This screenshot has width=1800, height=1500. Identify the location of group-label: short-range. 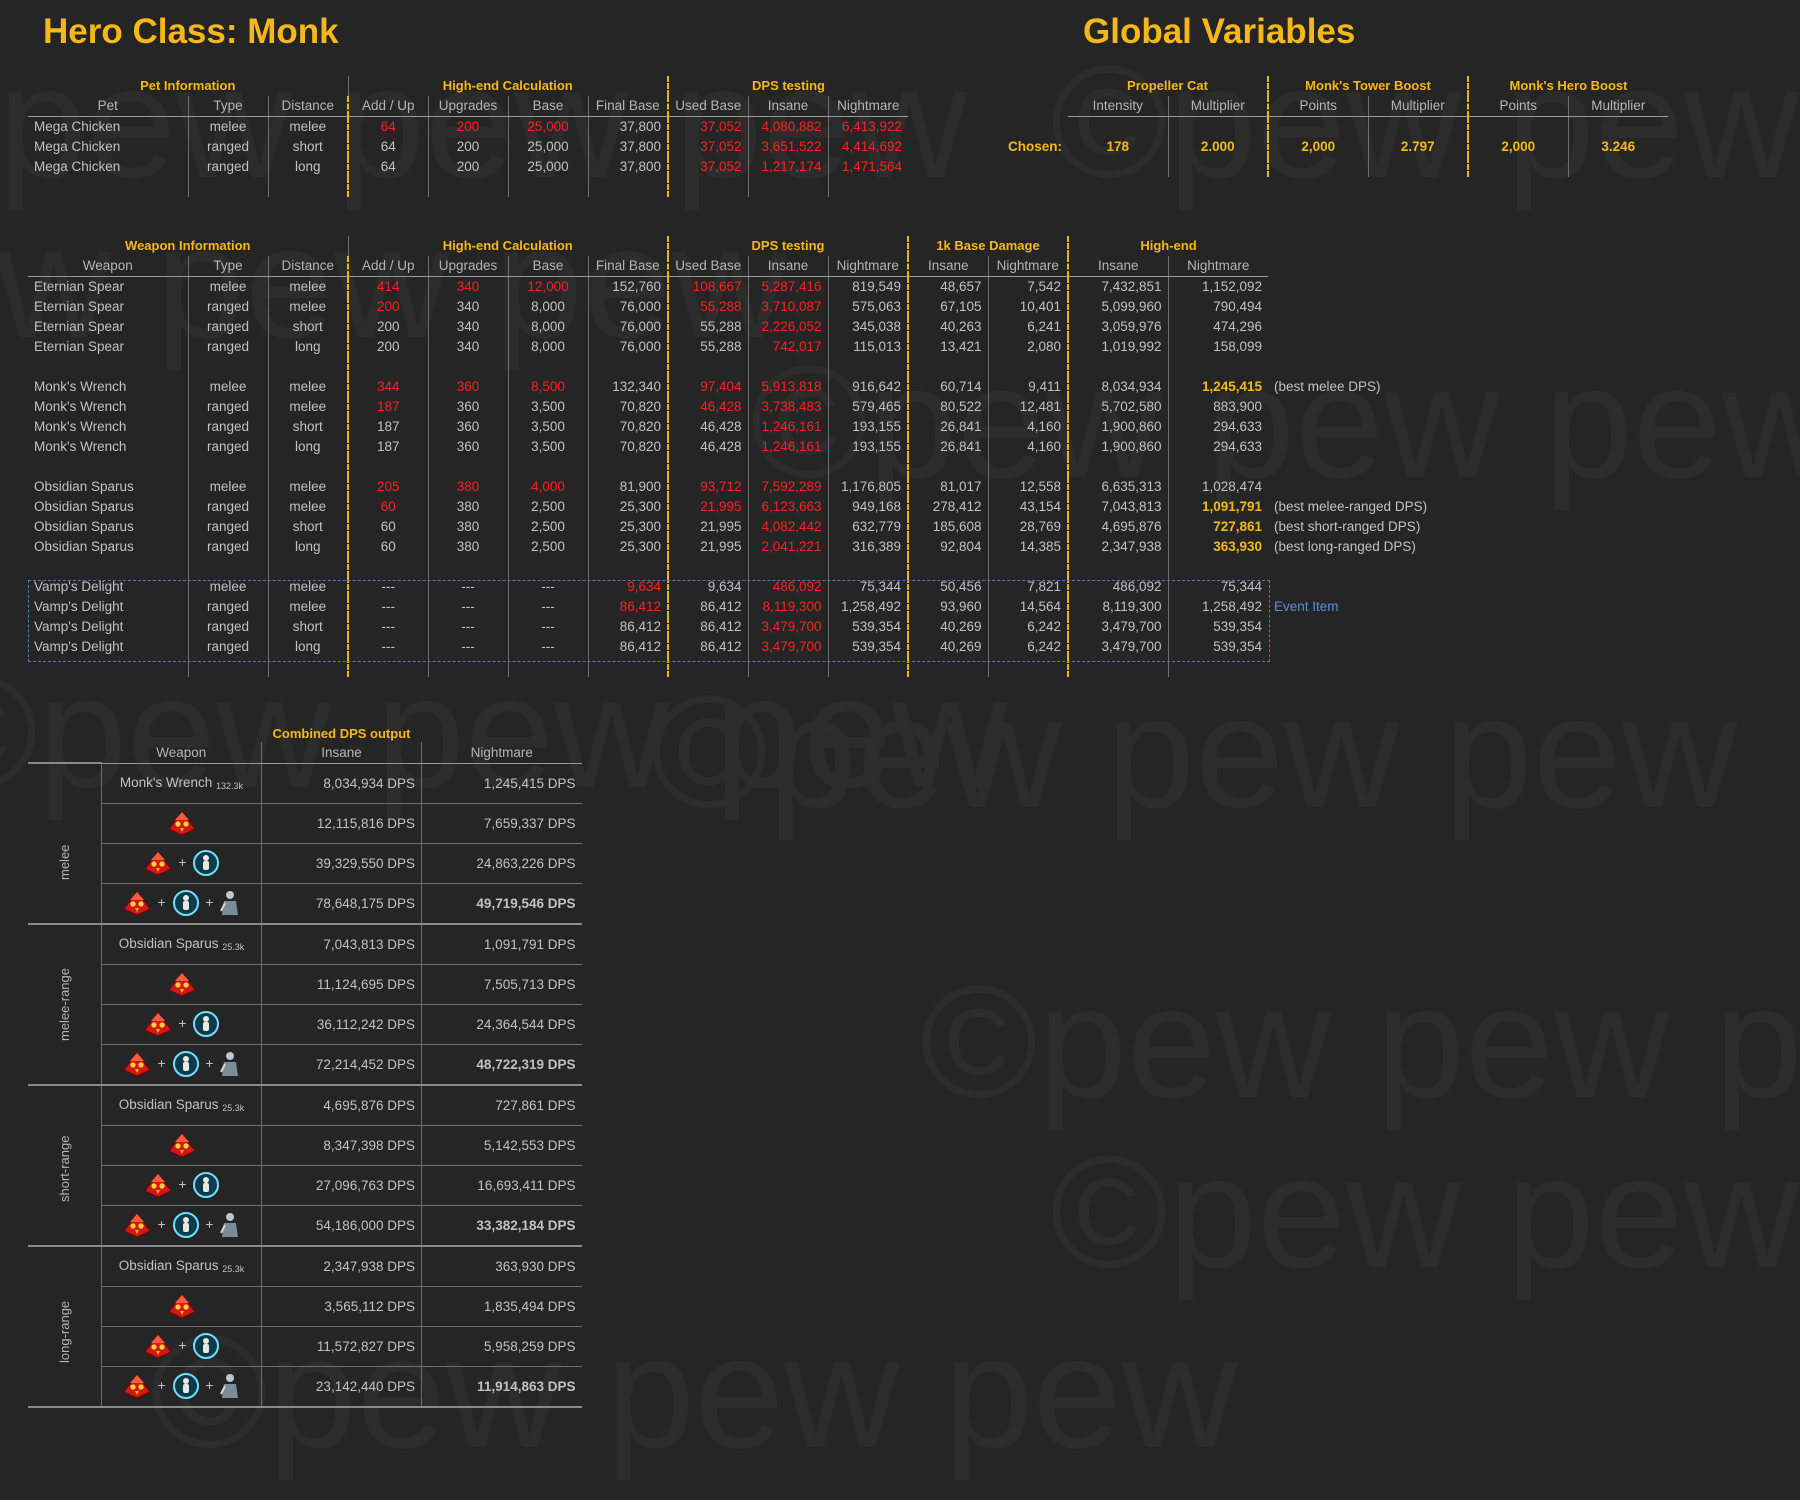
(64, 1168).